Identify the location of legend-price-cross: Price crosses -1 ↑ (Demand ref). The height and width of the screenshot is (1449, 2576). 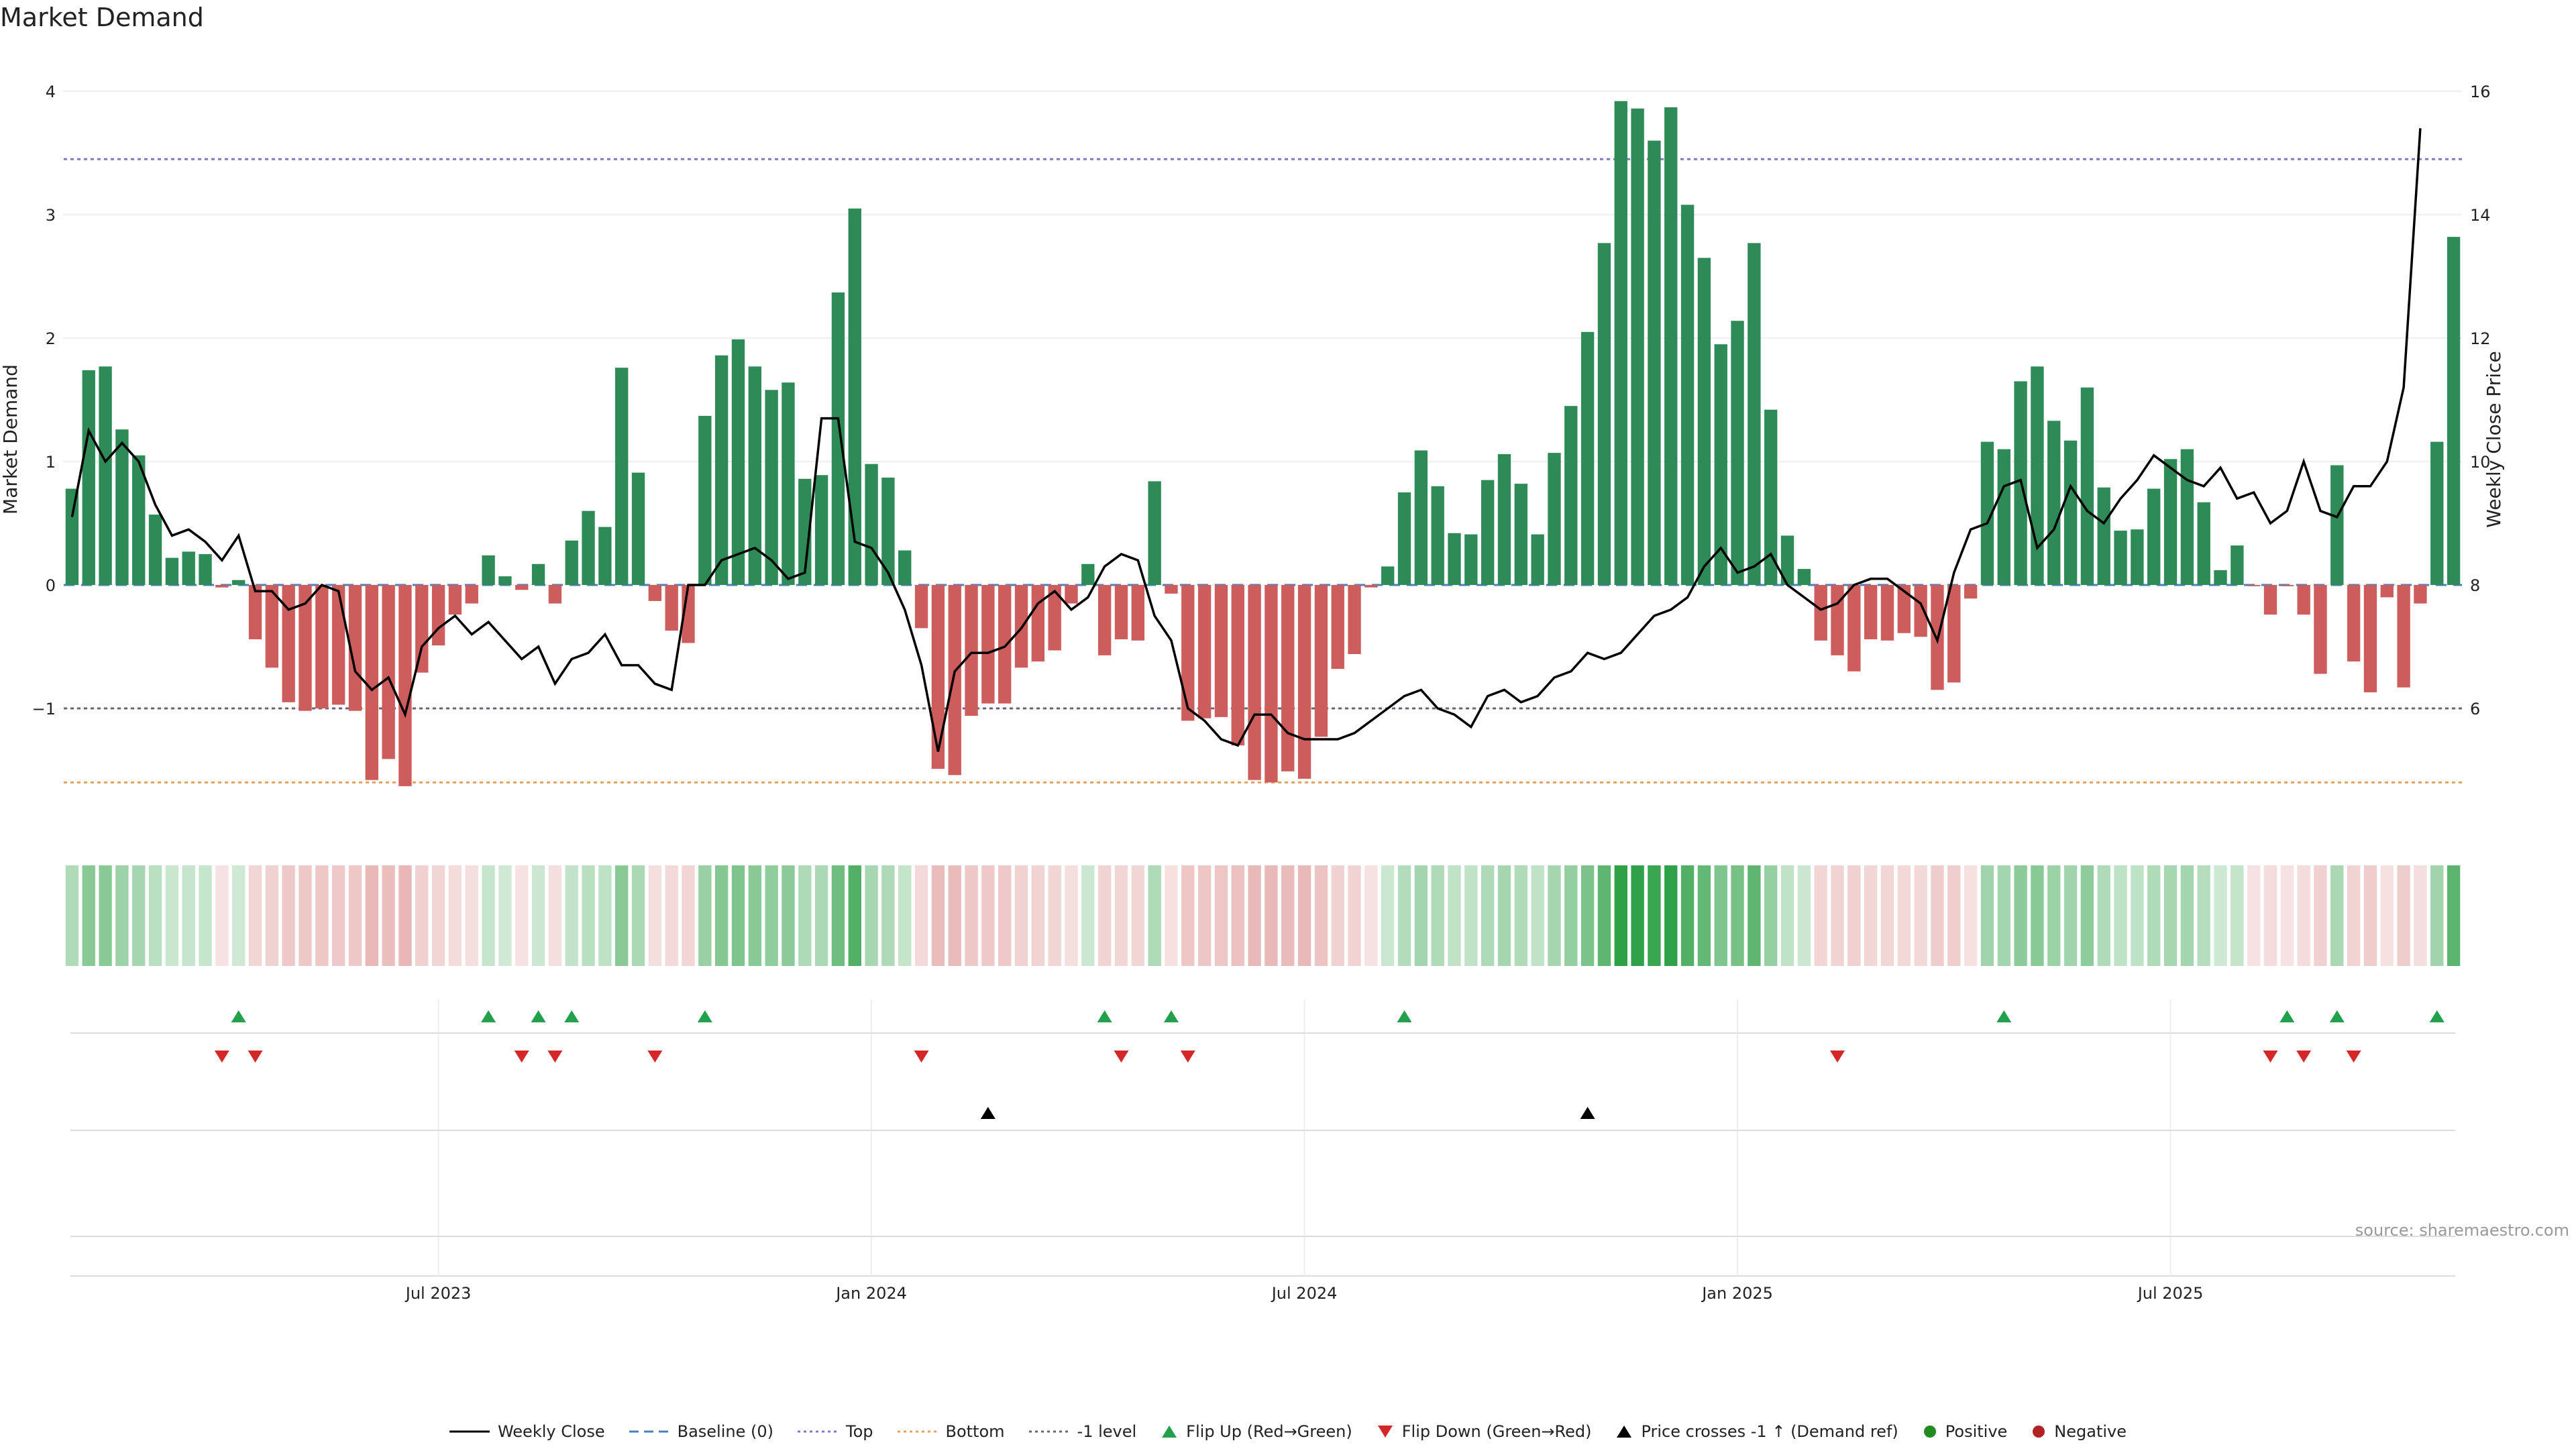
(1756, 1431).